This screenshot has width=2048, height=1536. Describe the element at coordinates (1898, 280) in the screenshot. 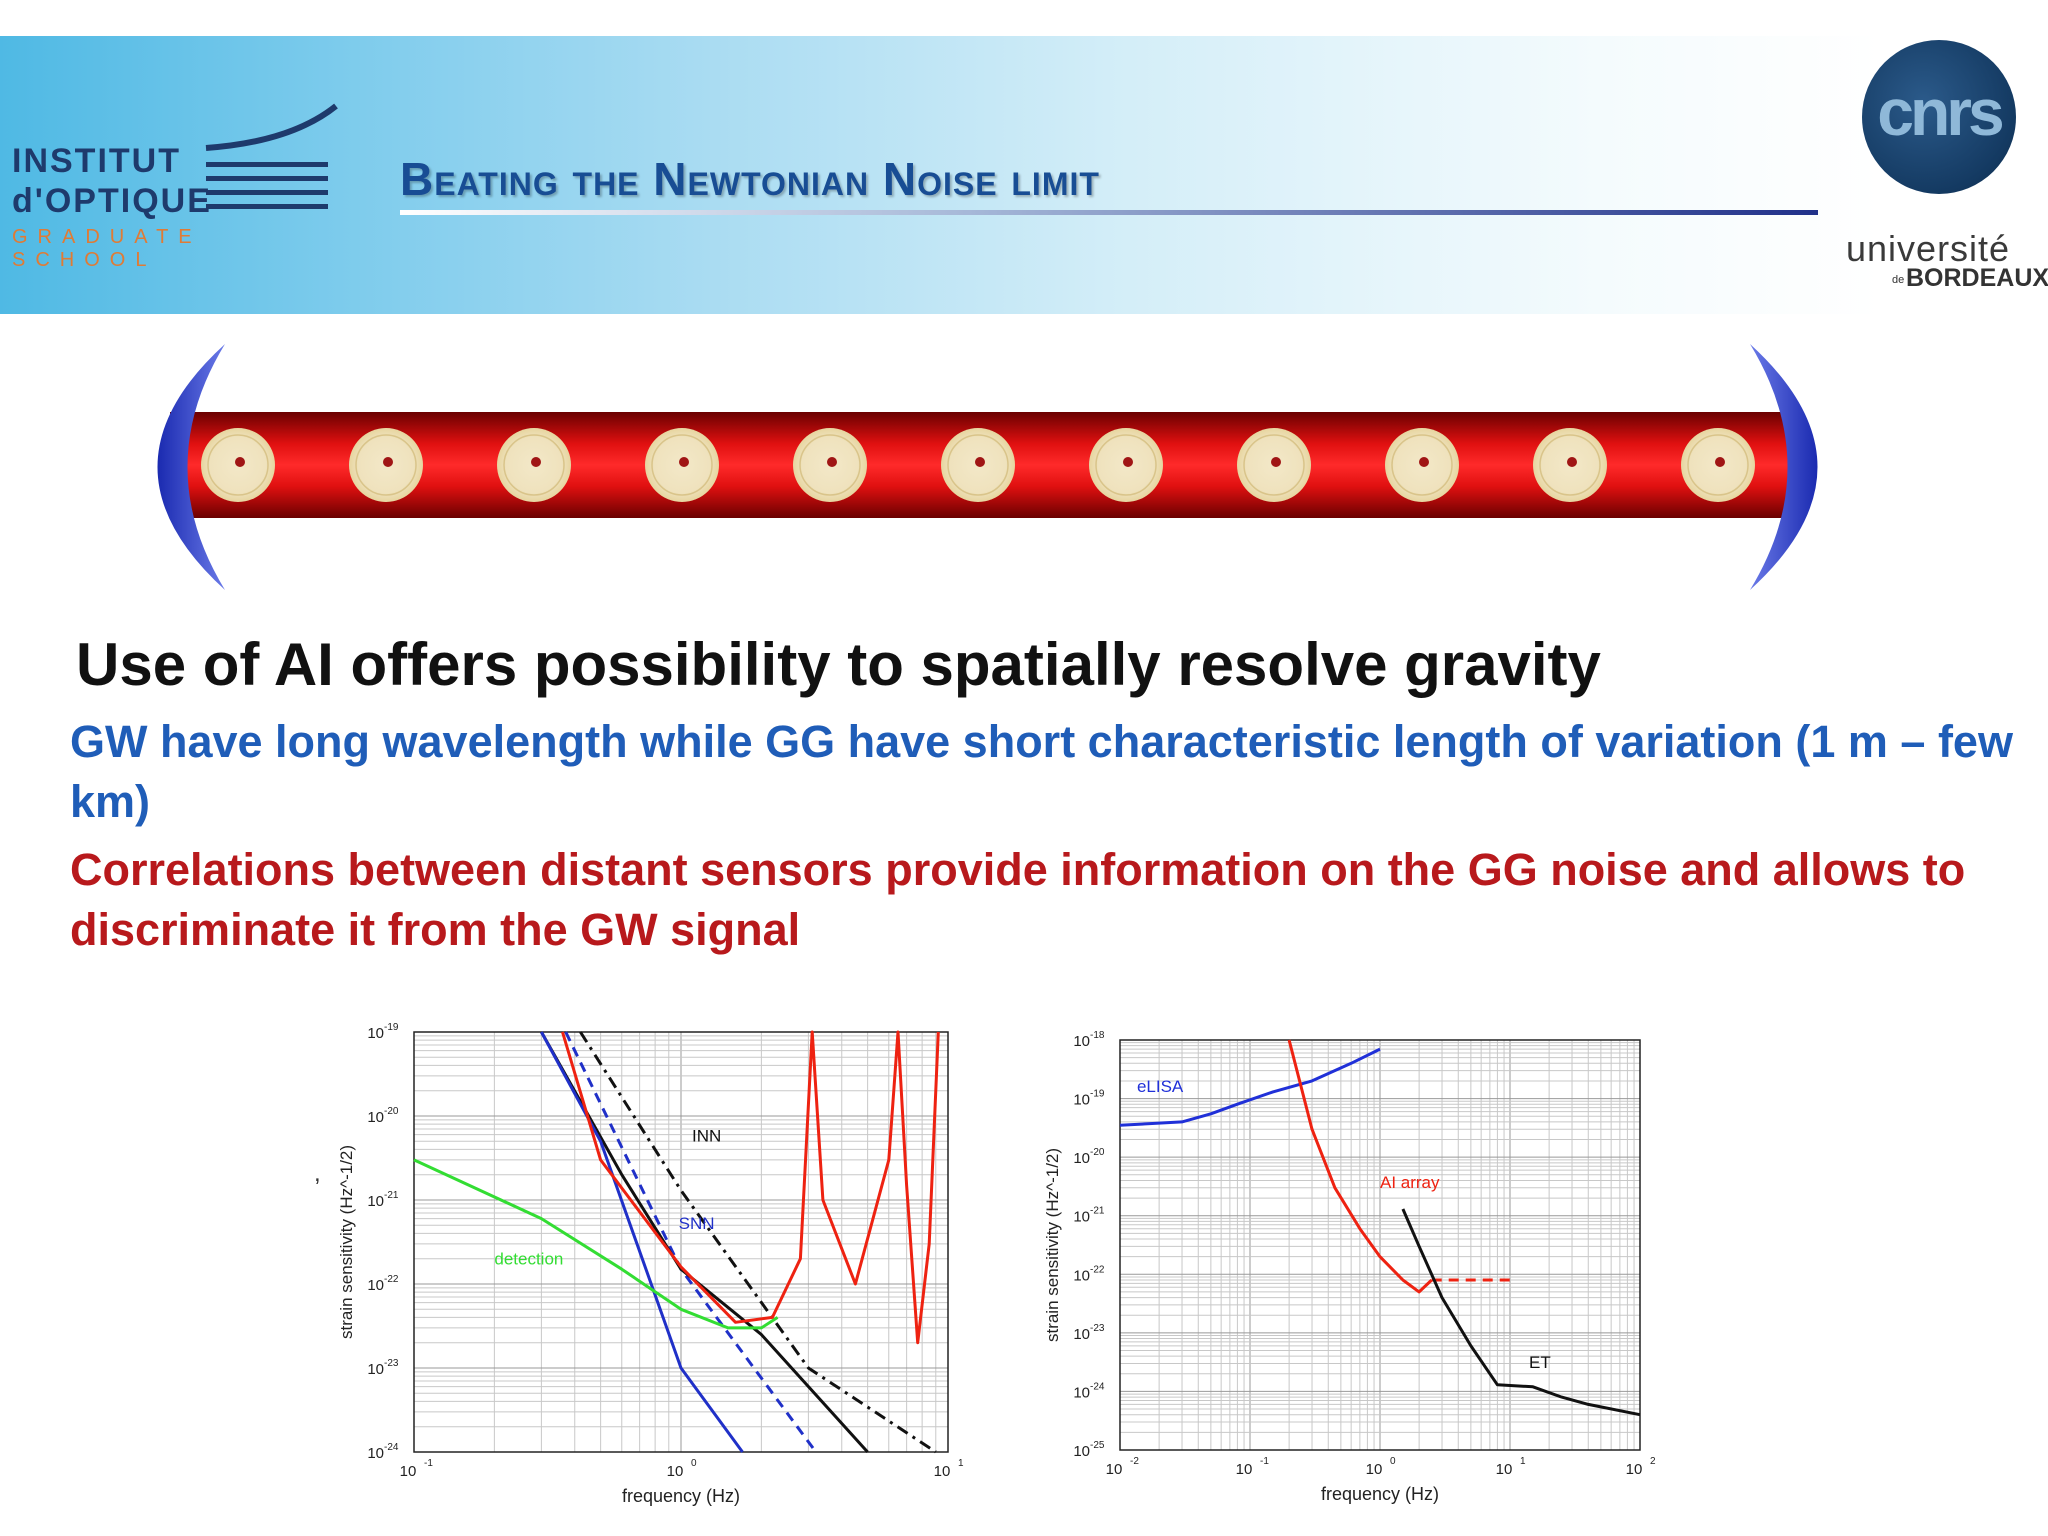

I see `universite-de-text: de` at that location.